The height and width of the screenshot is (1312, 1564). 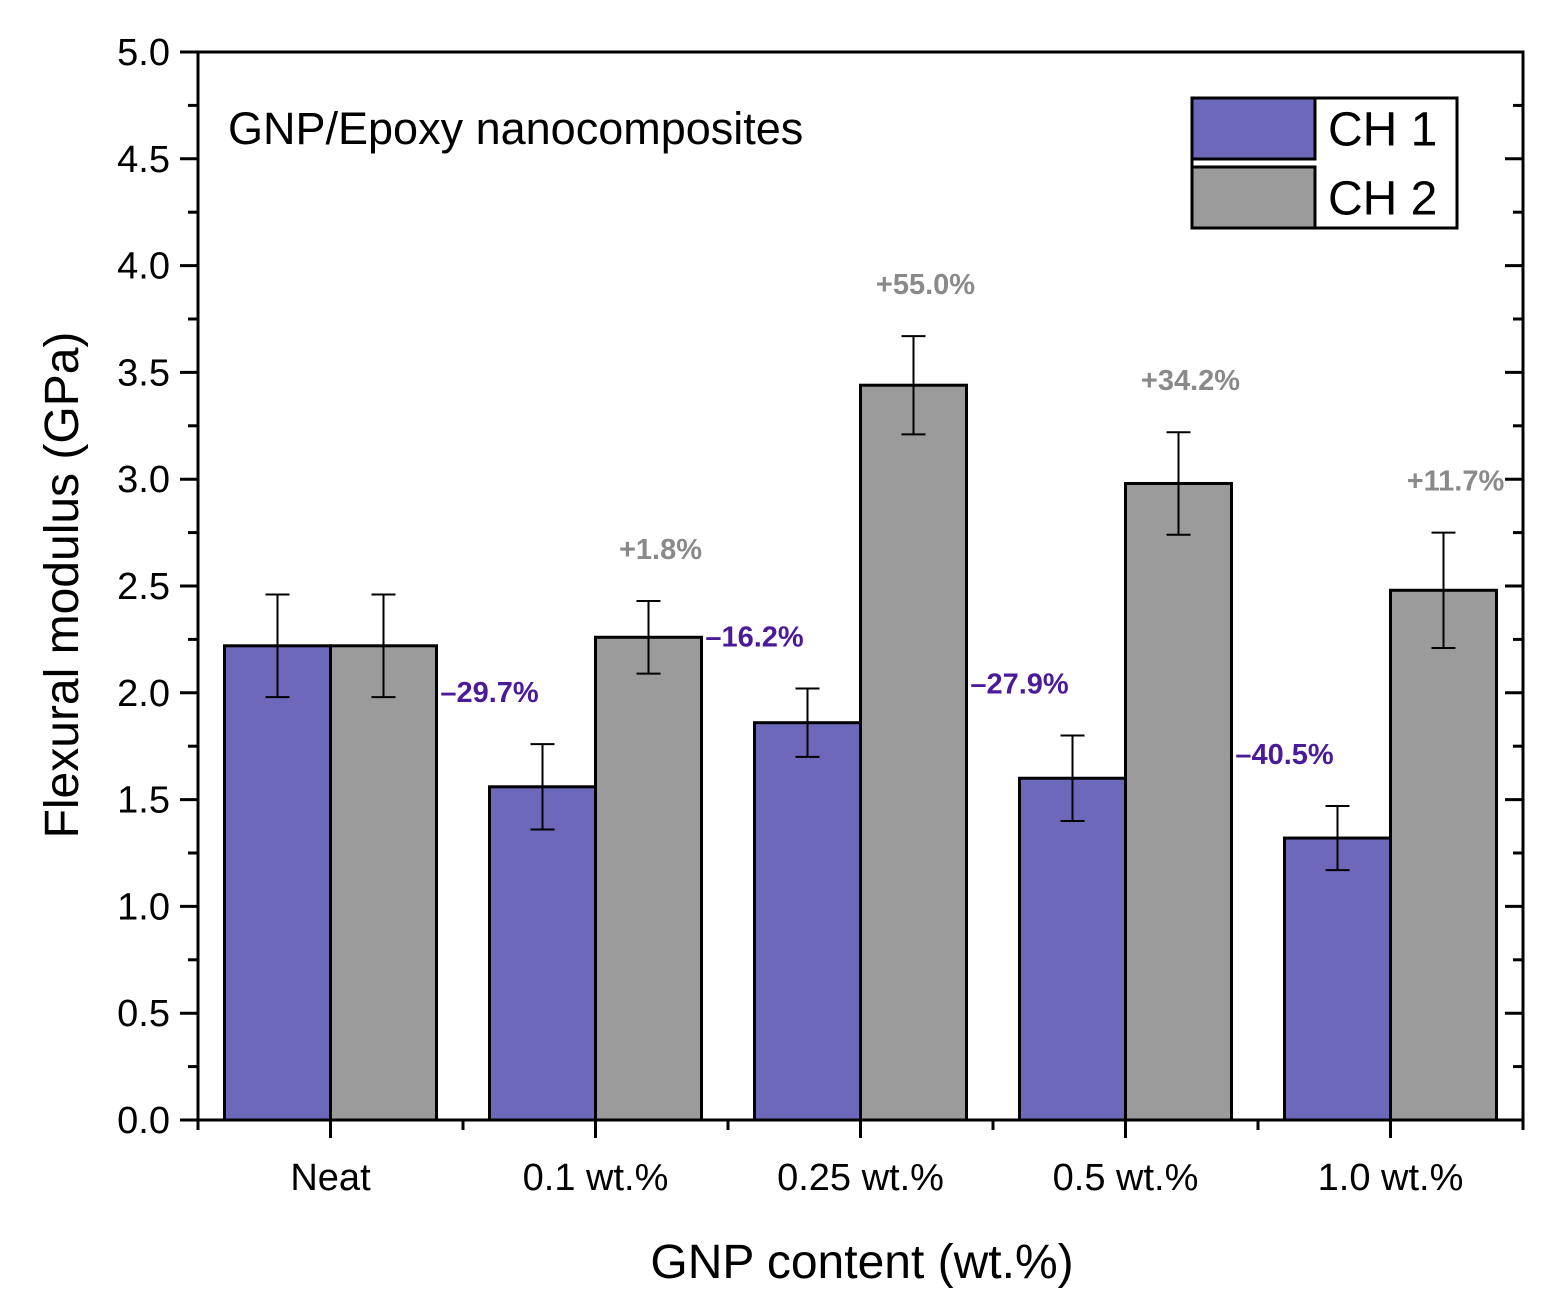 What do you see at coordinates (1456, 482) in the screenshot?
I see `bar-annotation: +11.7%` at bounding box center [1456, 482].